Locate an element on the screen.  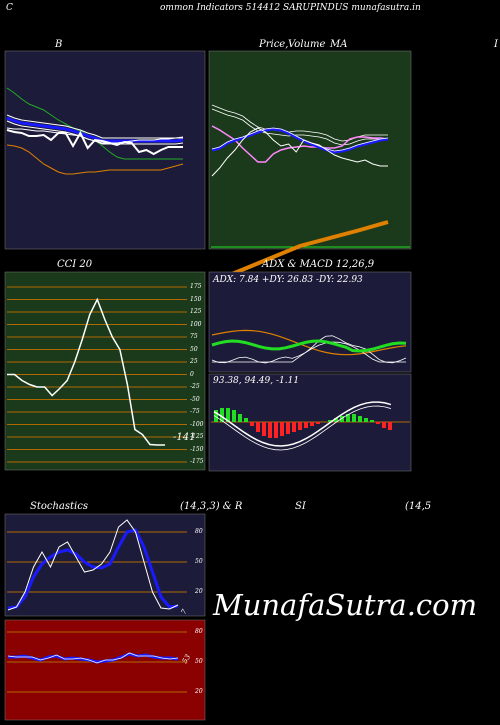
cci-tick-label: 100 is located at coordinates (196, 324).